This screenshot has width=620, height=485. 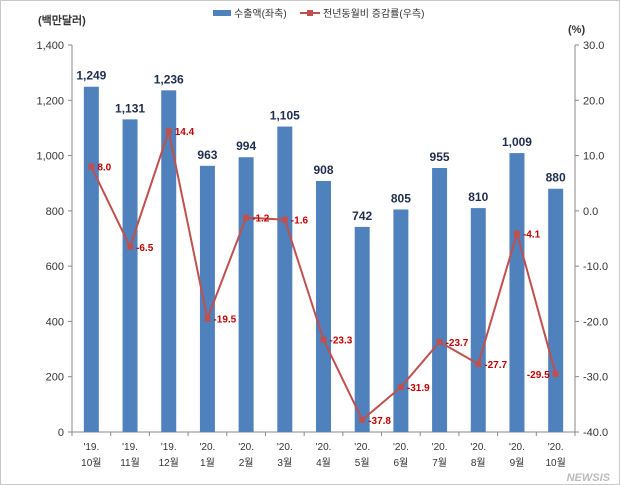 What do you see at coordinates (222, 13) in the screenshot?
I see `legend-bar-swatch` at bounding box center [222, 13].